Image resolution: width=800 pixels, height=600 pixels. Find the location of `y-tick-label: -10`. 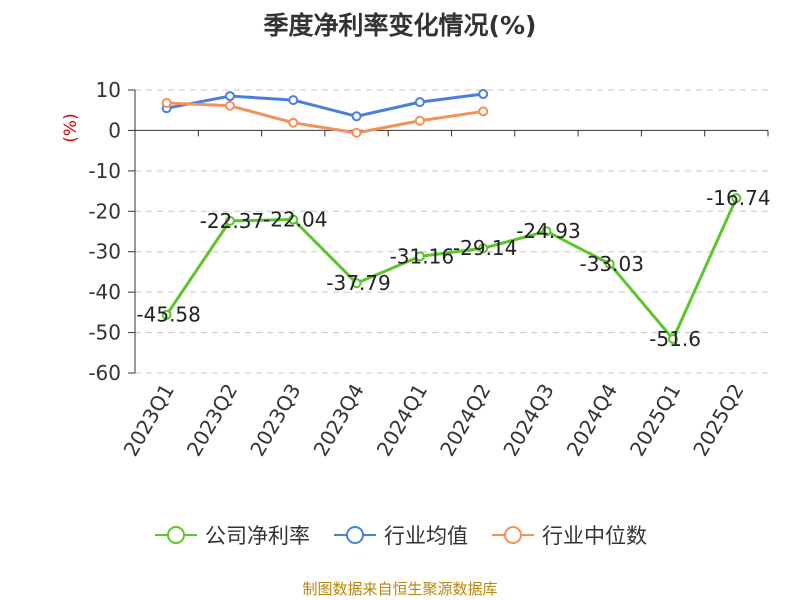

y-tick-label: -10 is located at coordinates (104, 171).